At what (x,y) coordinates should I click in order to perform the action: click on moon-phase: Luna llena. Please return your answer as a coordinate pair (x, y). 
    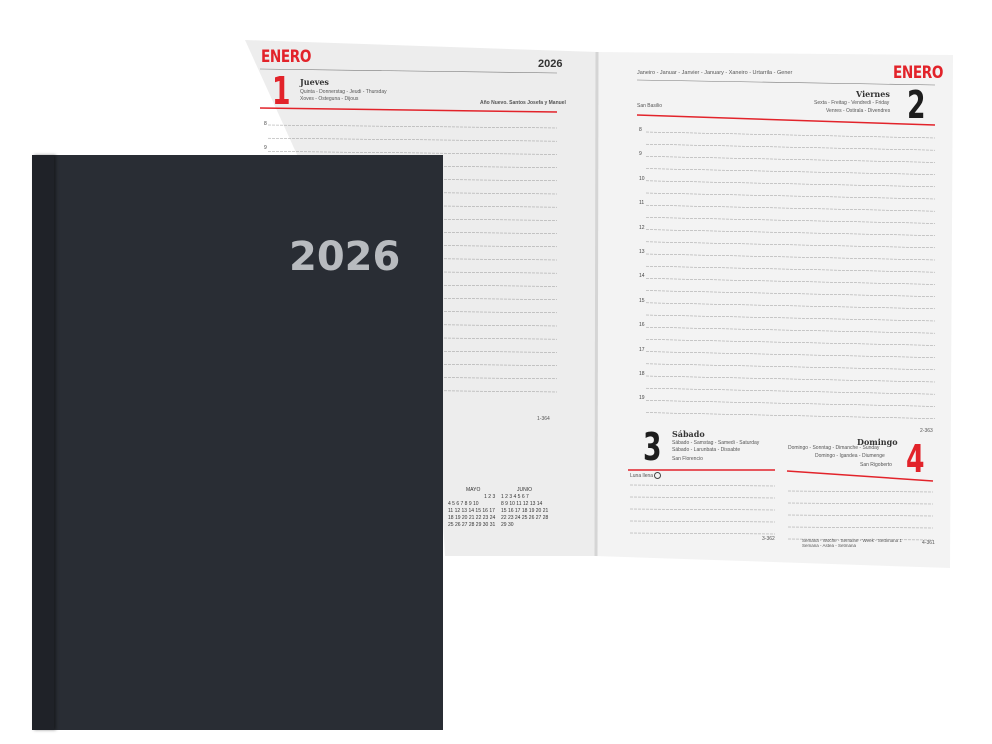
    Looking at the image, I should click on (646, 476).